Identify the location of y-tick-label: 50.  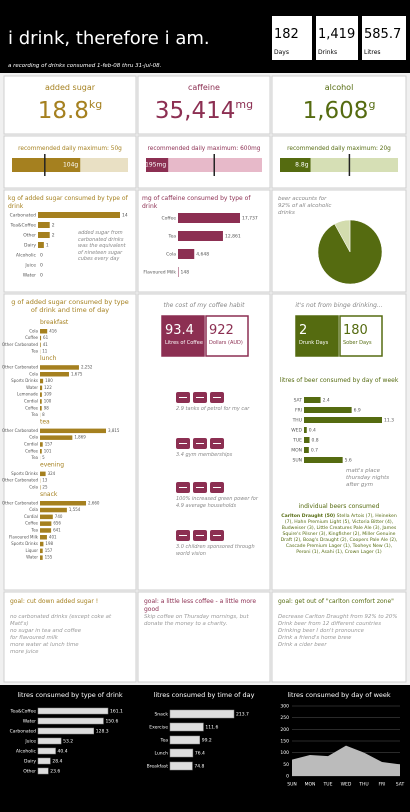
(286, 765).